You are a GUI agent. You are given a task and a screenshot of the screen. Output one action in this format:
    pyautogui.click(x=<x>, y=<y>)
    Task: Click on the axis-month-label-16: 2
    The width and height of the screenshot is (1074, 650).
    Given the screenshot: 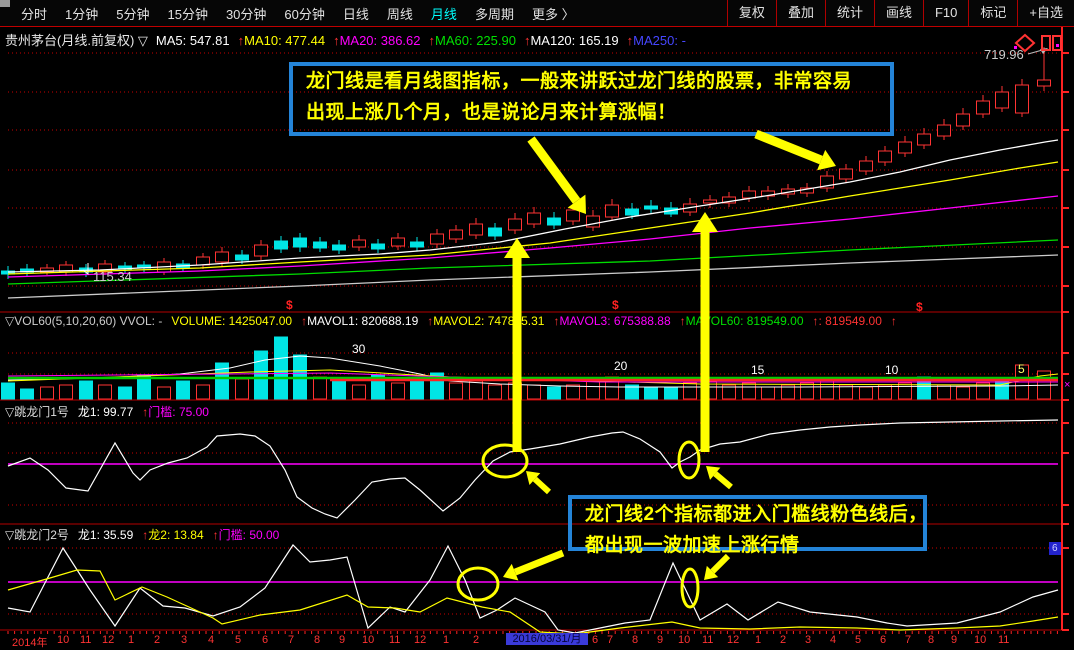 What is the action you would take?
    pyautogui.click(x=476, y=640)
    